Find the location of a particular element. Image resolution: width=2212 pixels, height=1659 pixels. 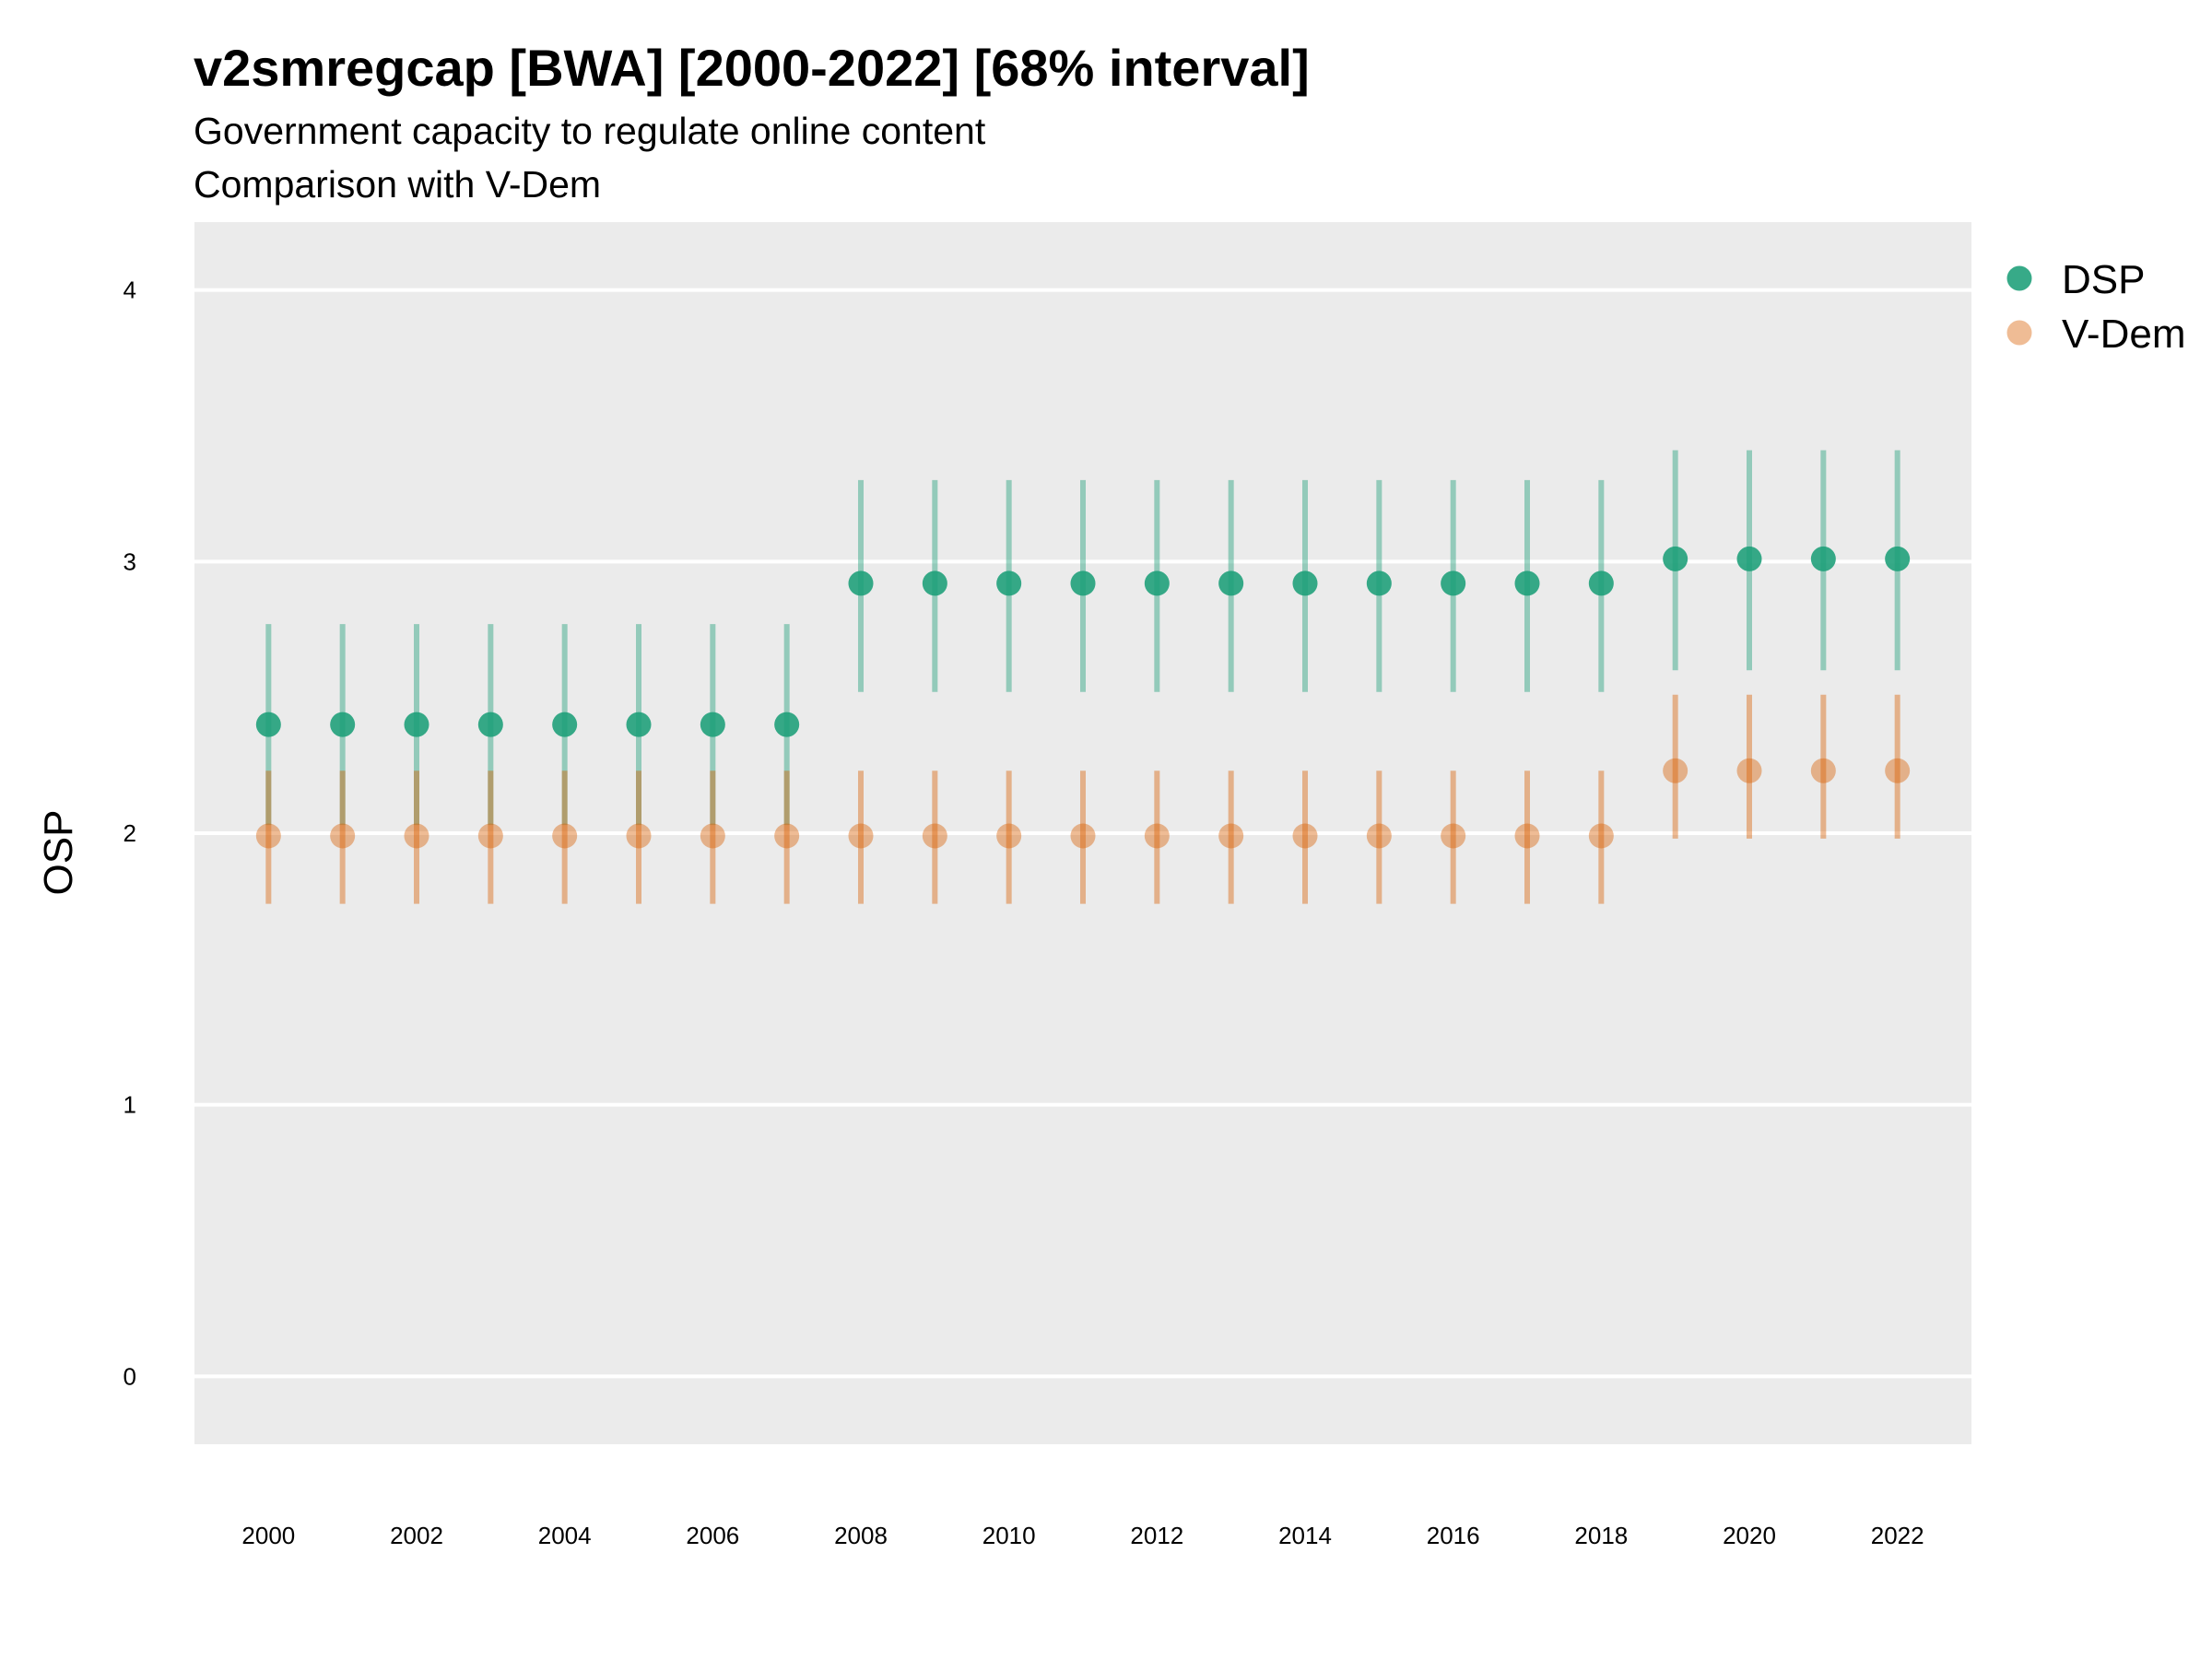

point-dsp-2008 is located at coordinates (861, 583).